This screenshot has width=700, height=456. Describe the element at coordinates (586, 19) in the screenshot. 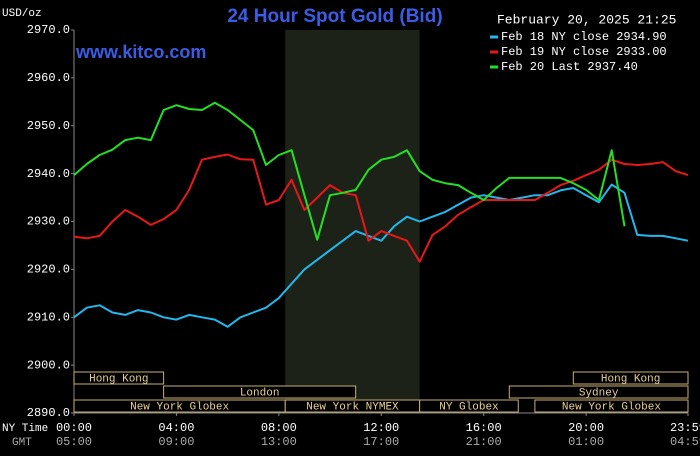

I see `date: February 20, 2025 21:25` at that location.